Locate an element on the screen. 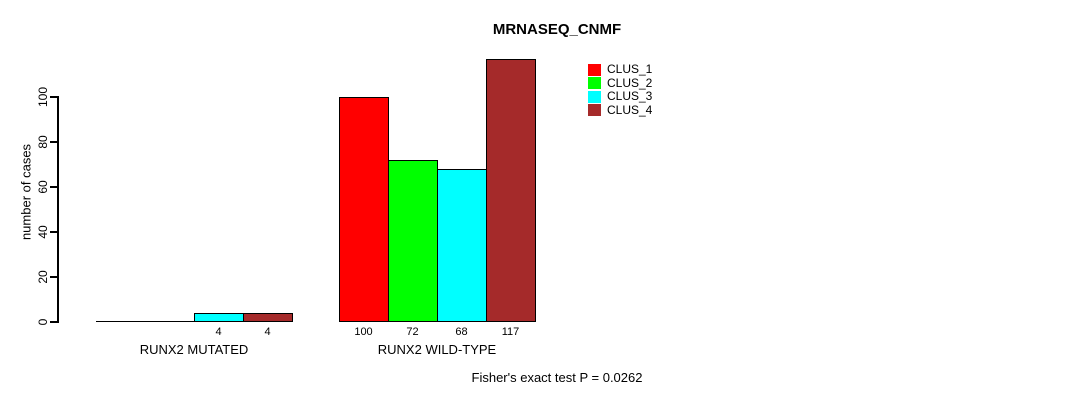 This screenshot has width=1090, height=400. legend-item-clus_1: CLUS_1 is located at coordinates (620, 70).